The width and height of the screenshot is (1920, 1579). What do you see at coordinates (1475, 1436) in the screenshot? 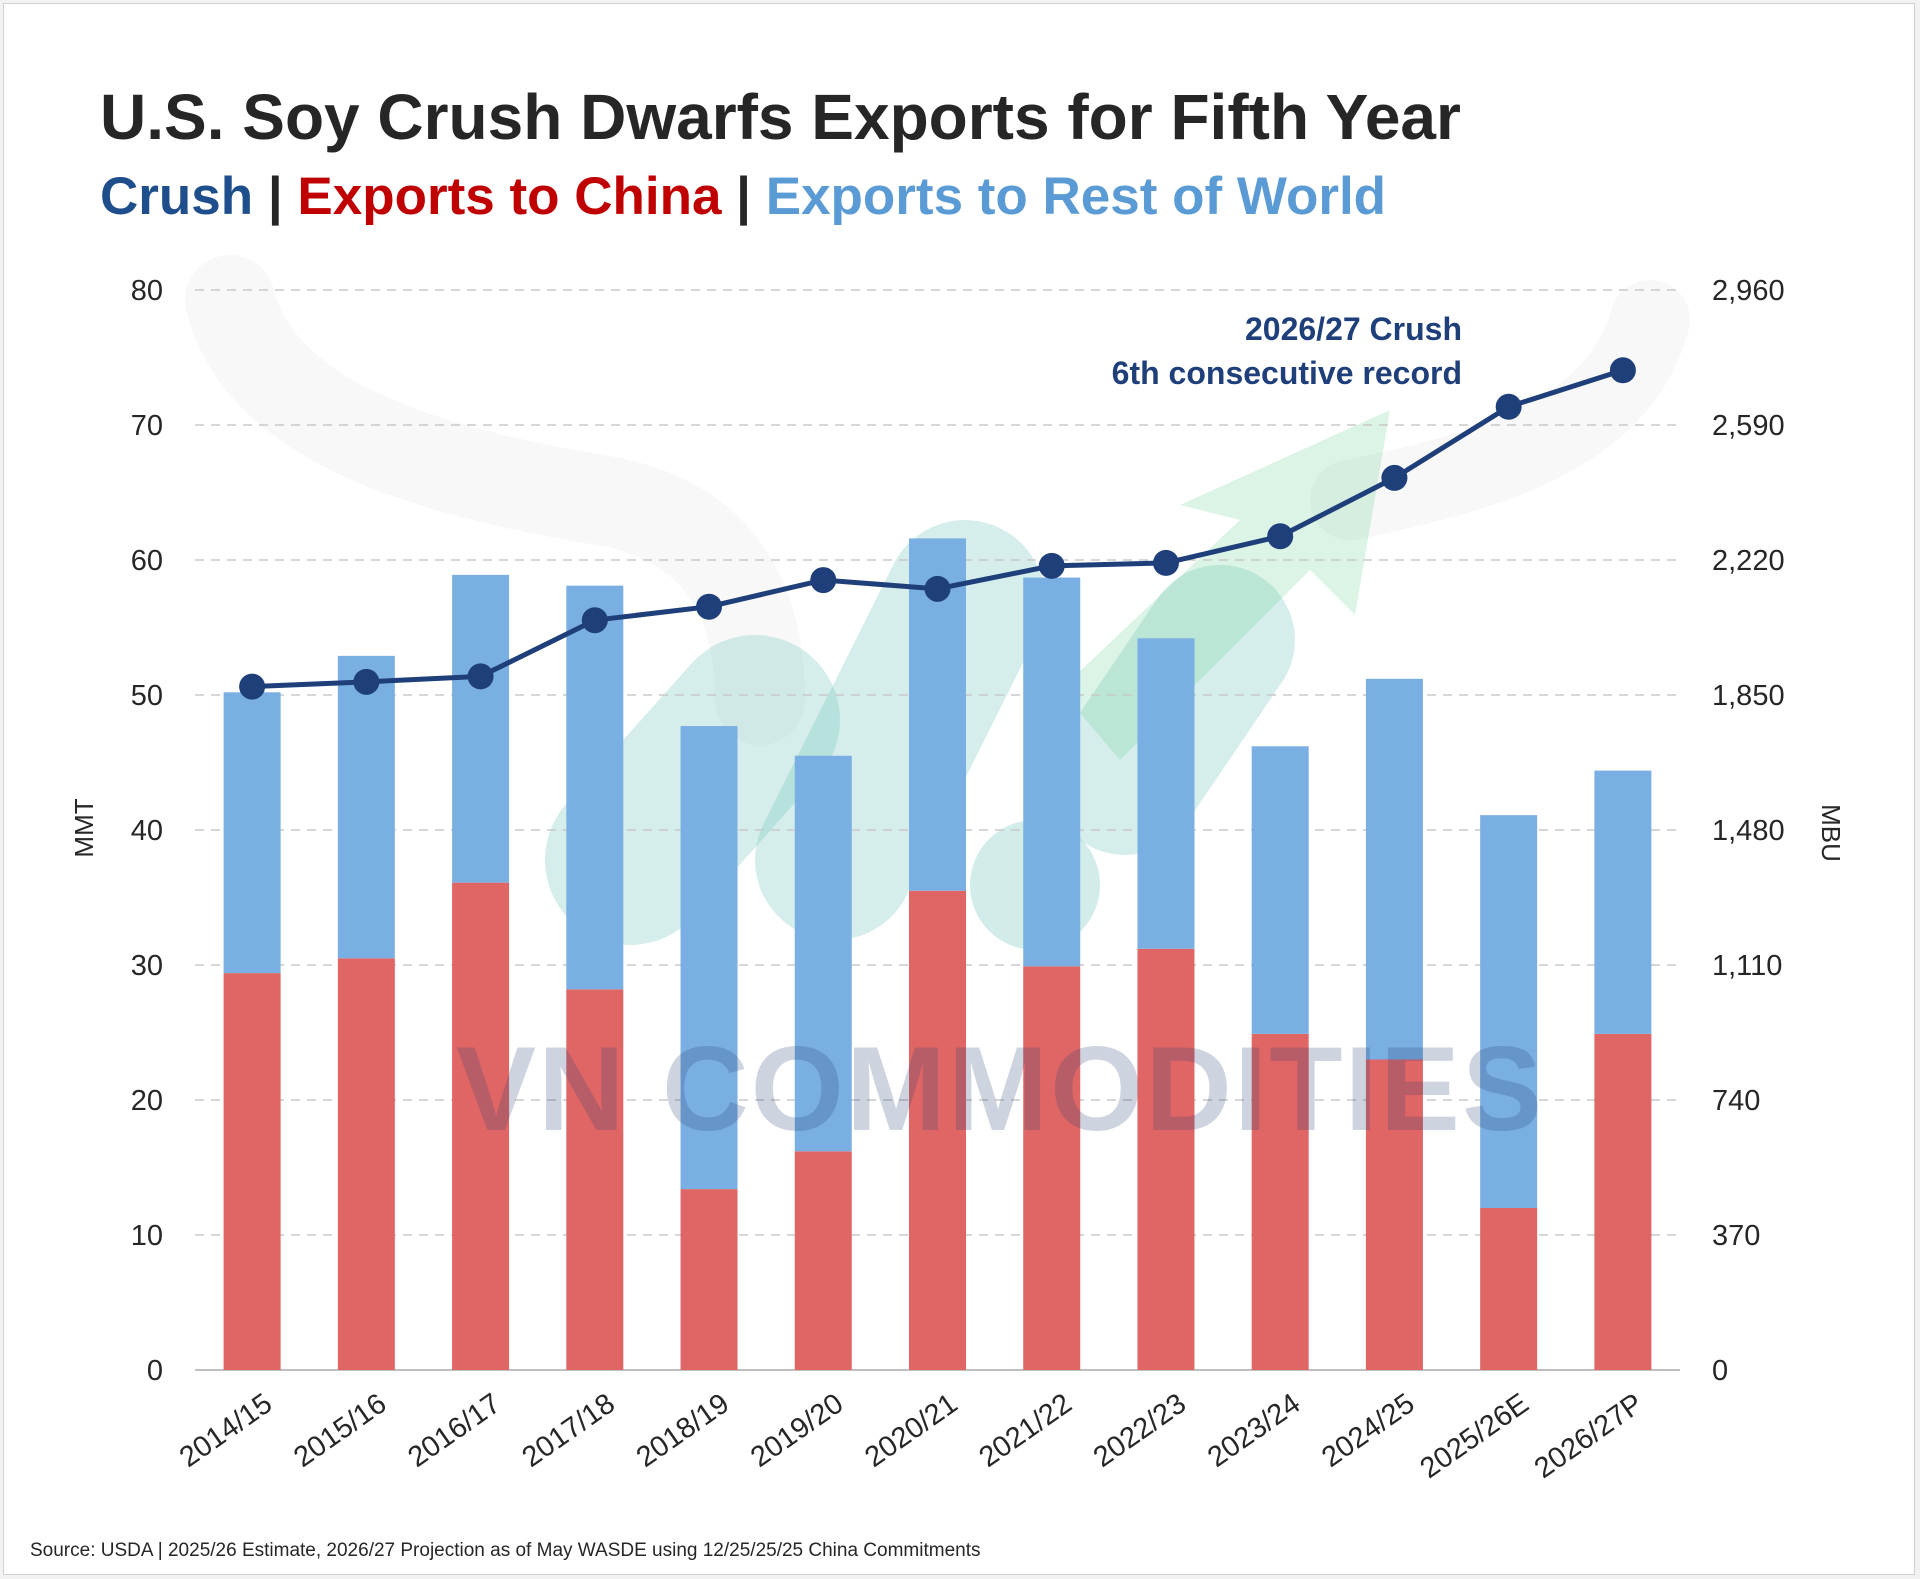
I see `x-tick-label: 2025/26E` at bounding box center [1475, 1436].